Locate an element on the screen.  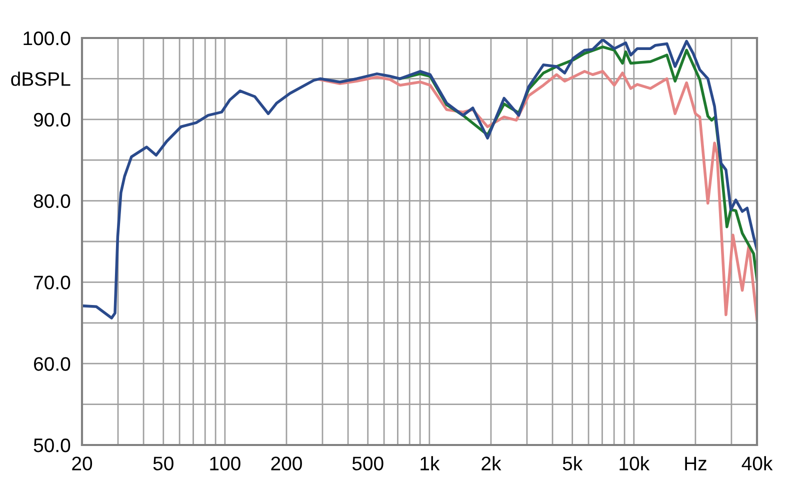
y-tick-label: 90.0 is located at coordinates (52, 119).